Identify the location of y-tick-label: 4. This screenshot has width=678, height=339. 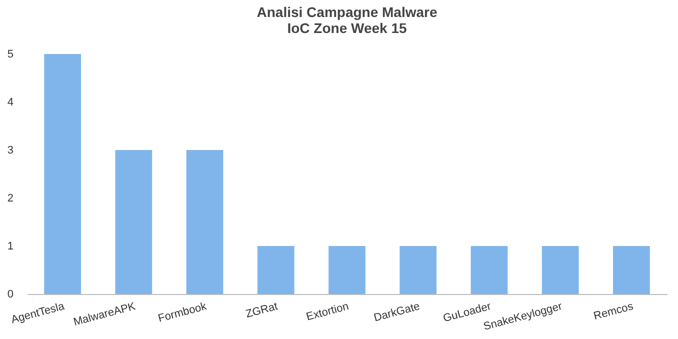
(10, 102).